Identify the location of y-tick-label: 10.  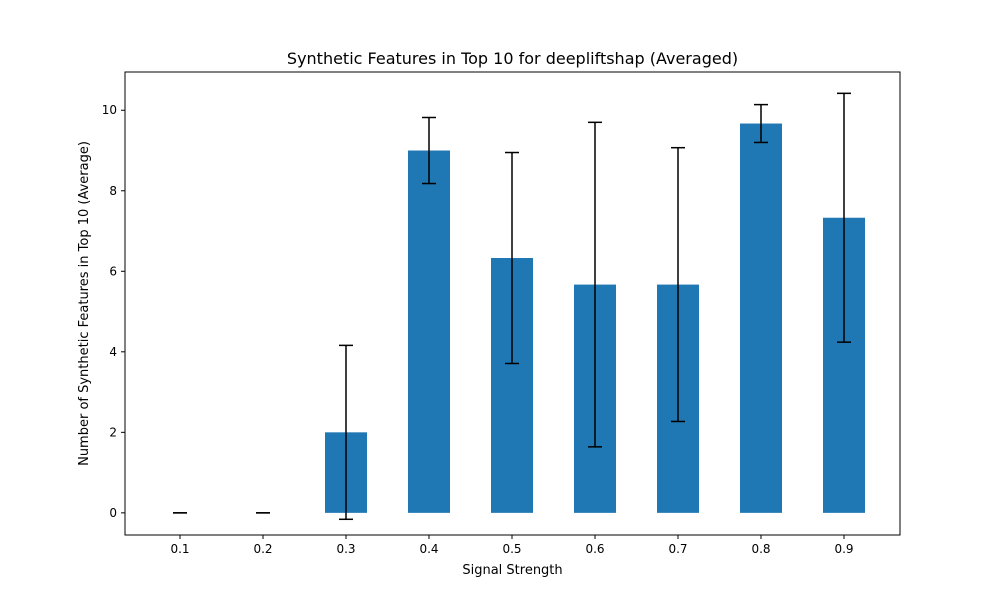
(109, 110).